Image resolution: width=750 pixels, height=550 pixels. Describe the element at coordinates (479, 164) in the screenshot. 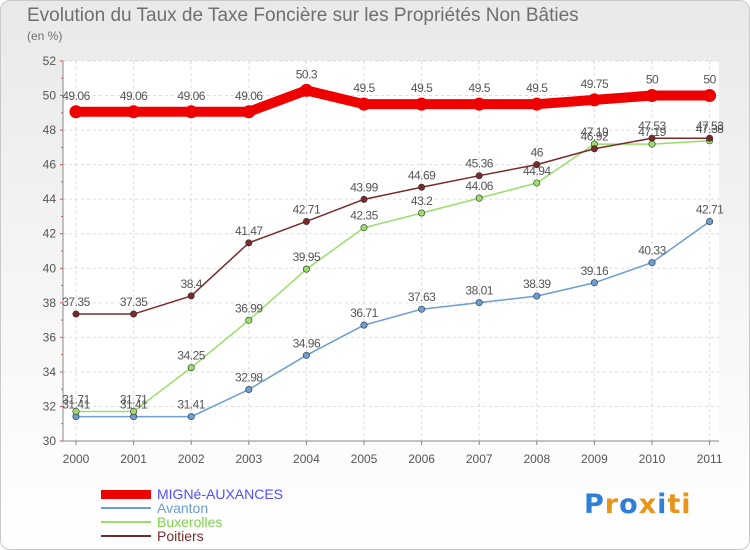

I see `data-label: 45.36` at that location.